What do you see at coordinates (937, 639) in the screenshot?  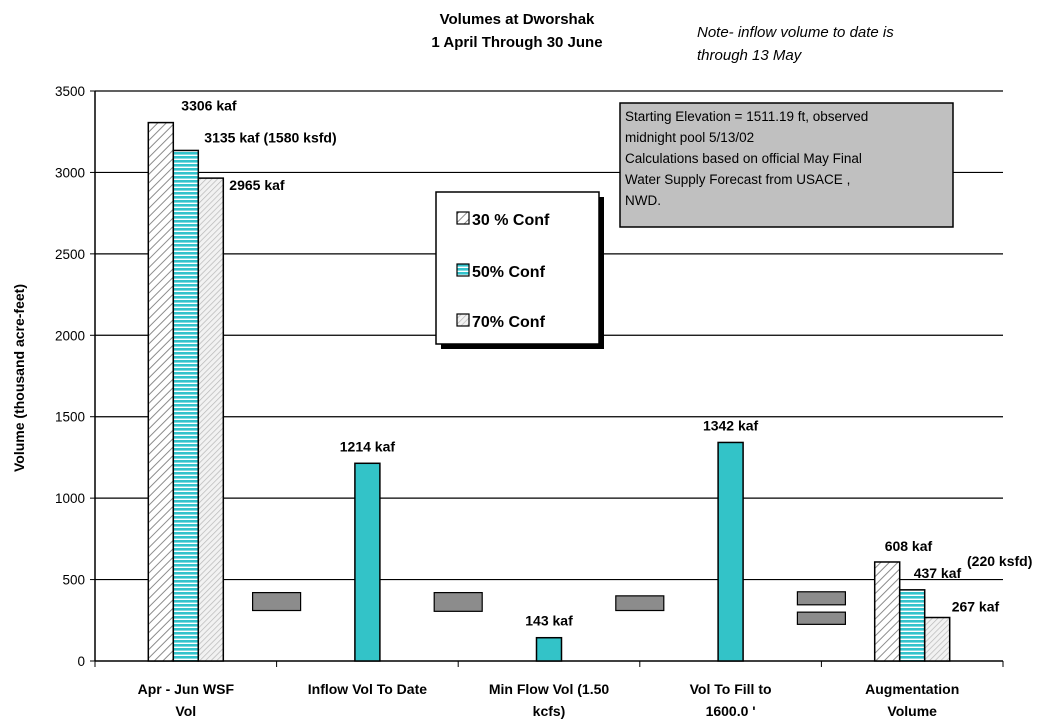 I see `bar-4-conf70` at bounding box center [937, 639].